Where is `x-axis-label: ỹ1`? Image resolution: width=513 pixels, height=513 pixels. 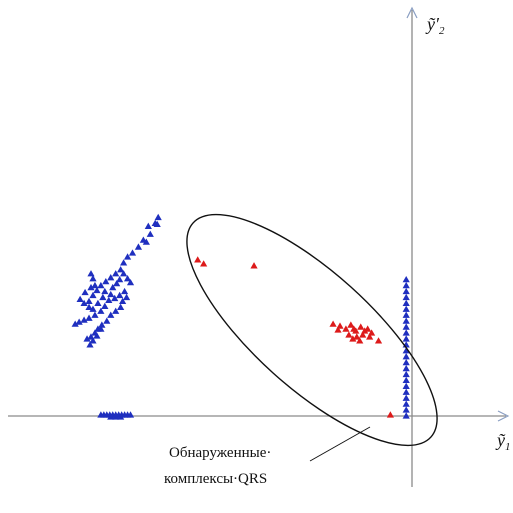
x-axis-label: ỹ1 is located at coordinates (503, 441).